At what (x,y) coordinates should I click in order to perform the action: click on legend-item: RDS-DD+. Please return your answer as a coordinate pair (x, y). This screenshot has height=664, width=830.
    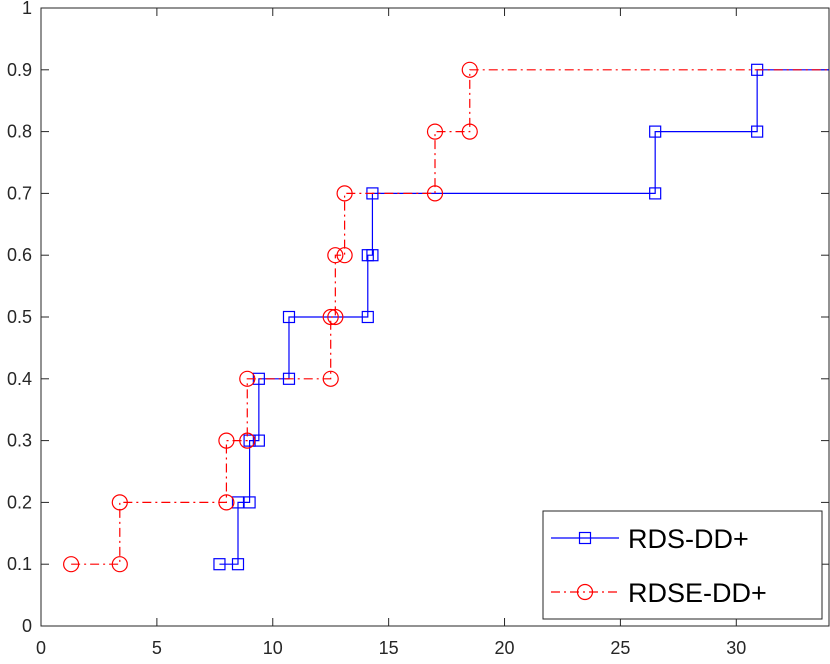
    Looking at the image, I should click on (650, 539).